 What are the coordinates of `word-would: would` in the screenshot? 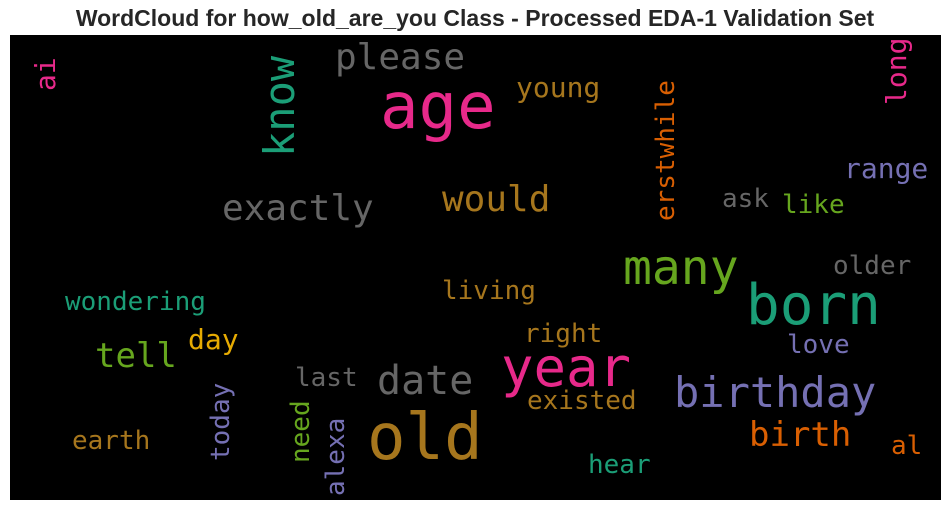 It's located at (496, 199).